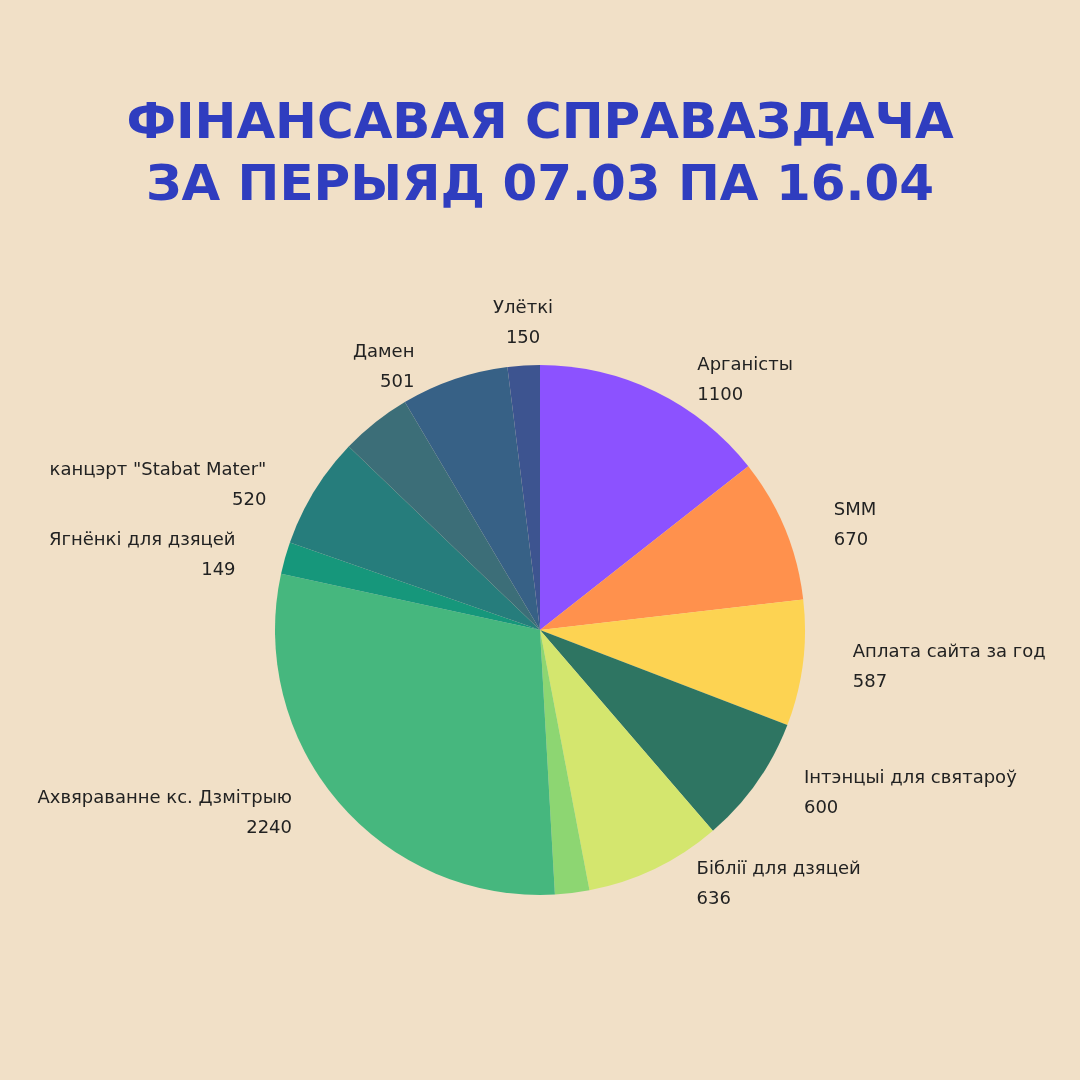 The image size is (1080, 1080). Describe the element at coordinates (713, 897) in the screenshot. I see `data-label: 636` at that location.